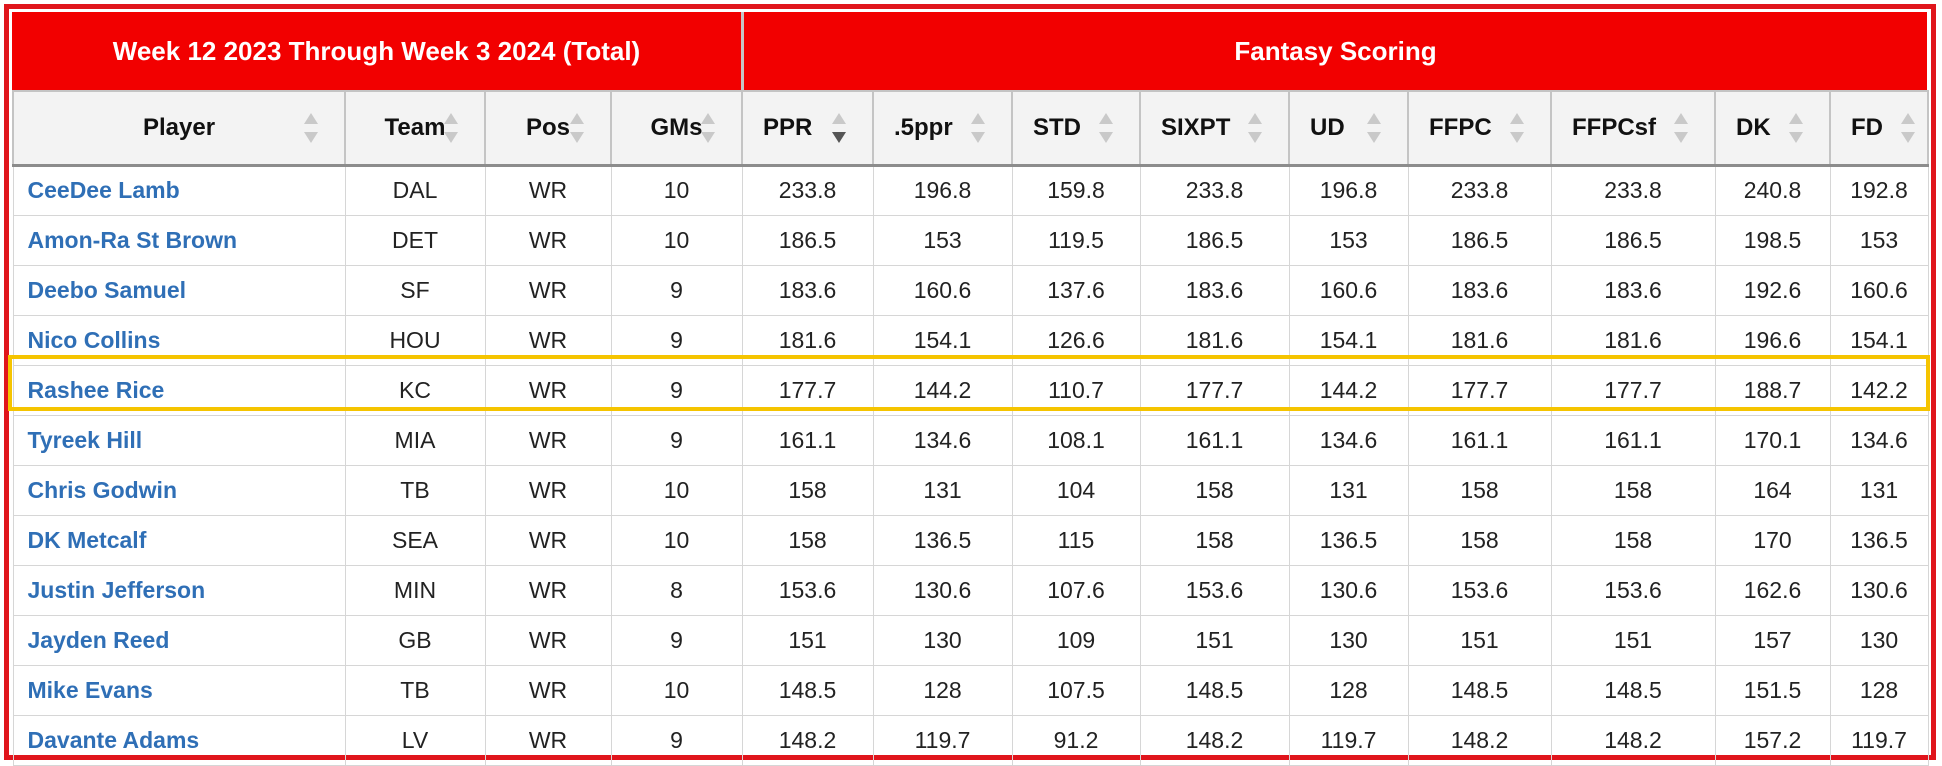 The image size is (1942, 766). I want to click on player-link: Nico Collins, so click(179, 340).